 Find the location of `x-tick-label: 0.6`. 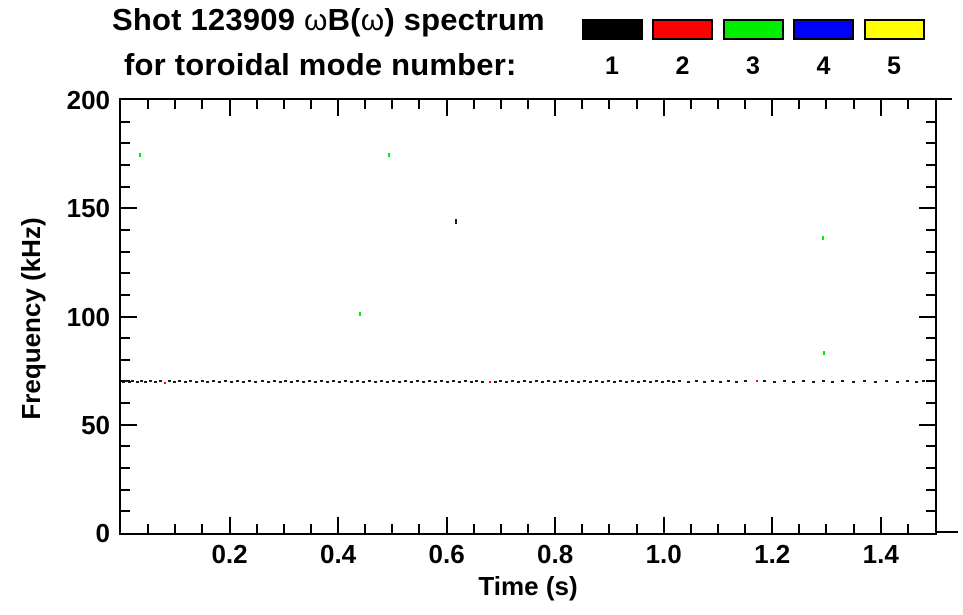

x-tick-label: 0.6 is located at coordinates (446, 554).